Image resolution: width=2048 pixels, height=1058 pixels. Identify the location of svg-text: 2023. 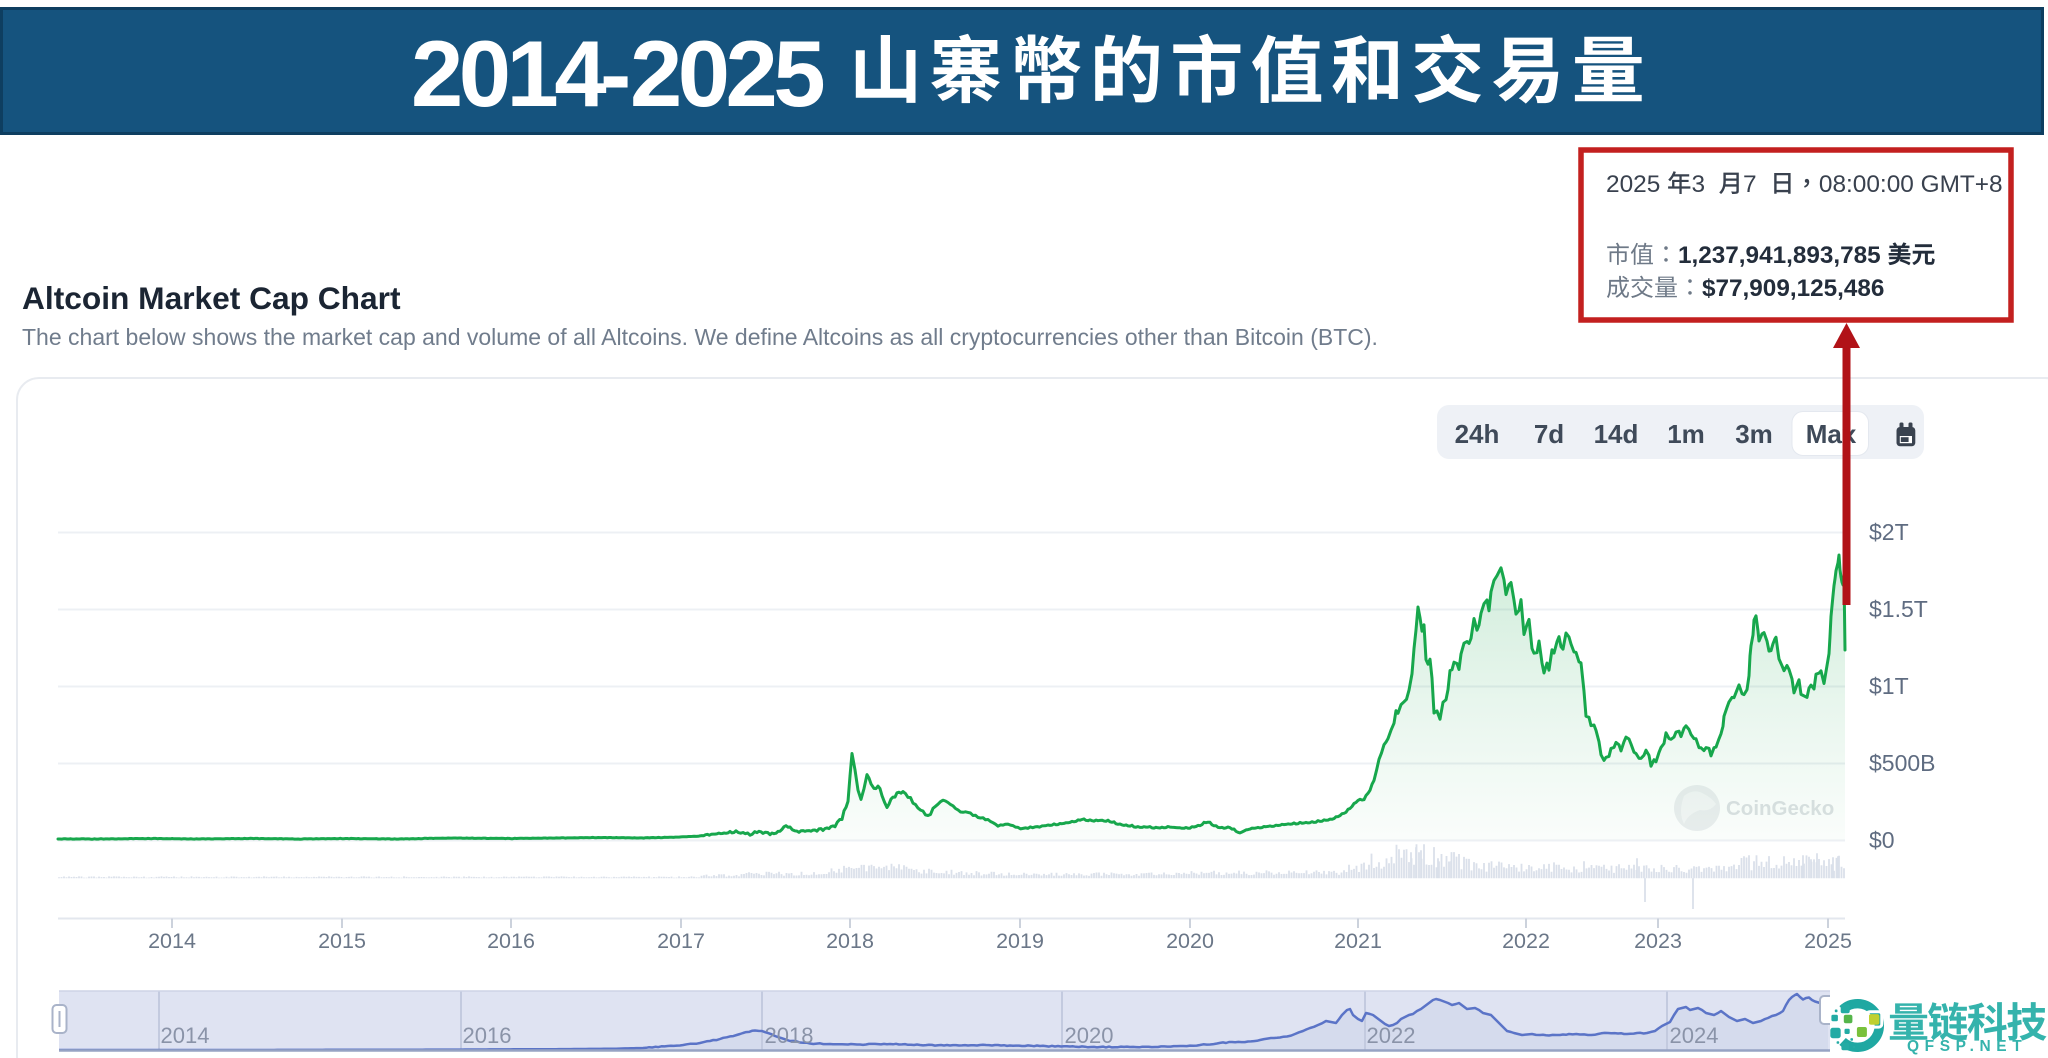
(1658, 941).